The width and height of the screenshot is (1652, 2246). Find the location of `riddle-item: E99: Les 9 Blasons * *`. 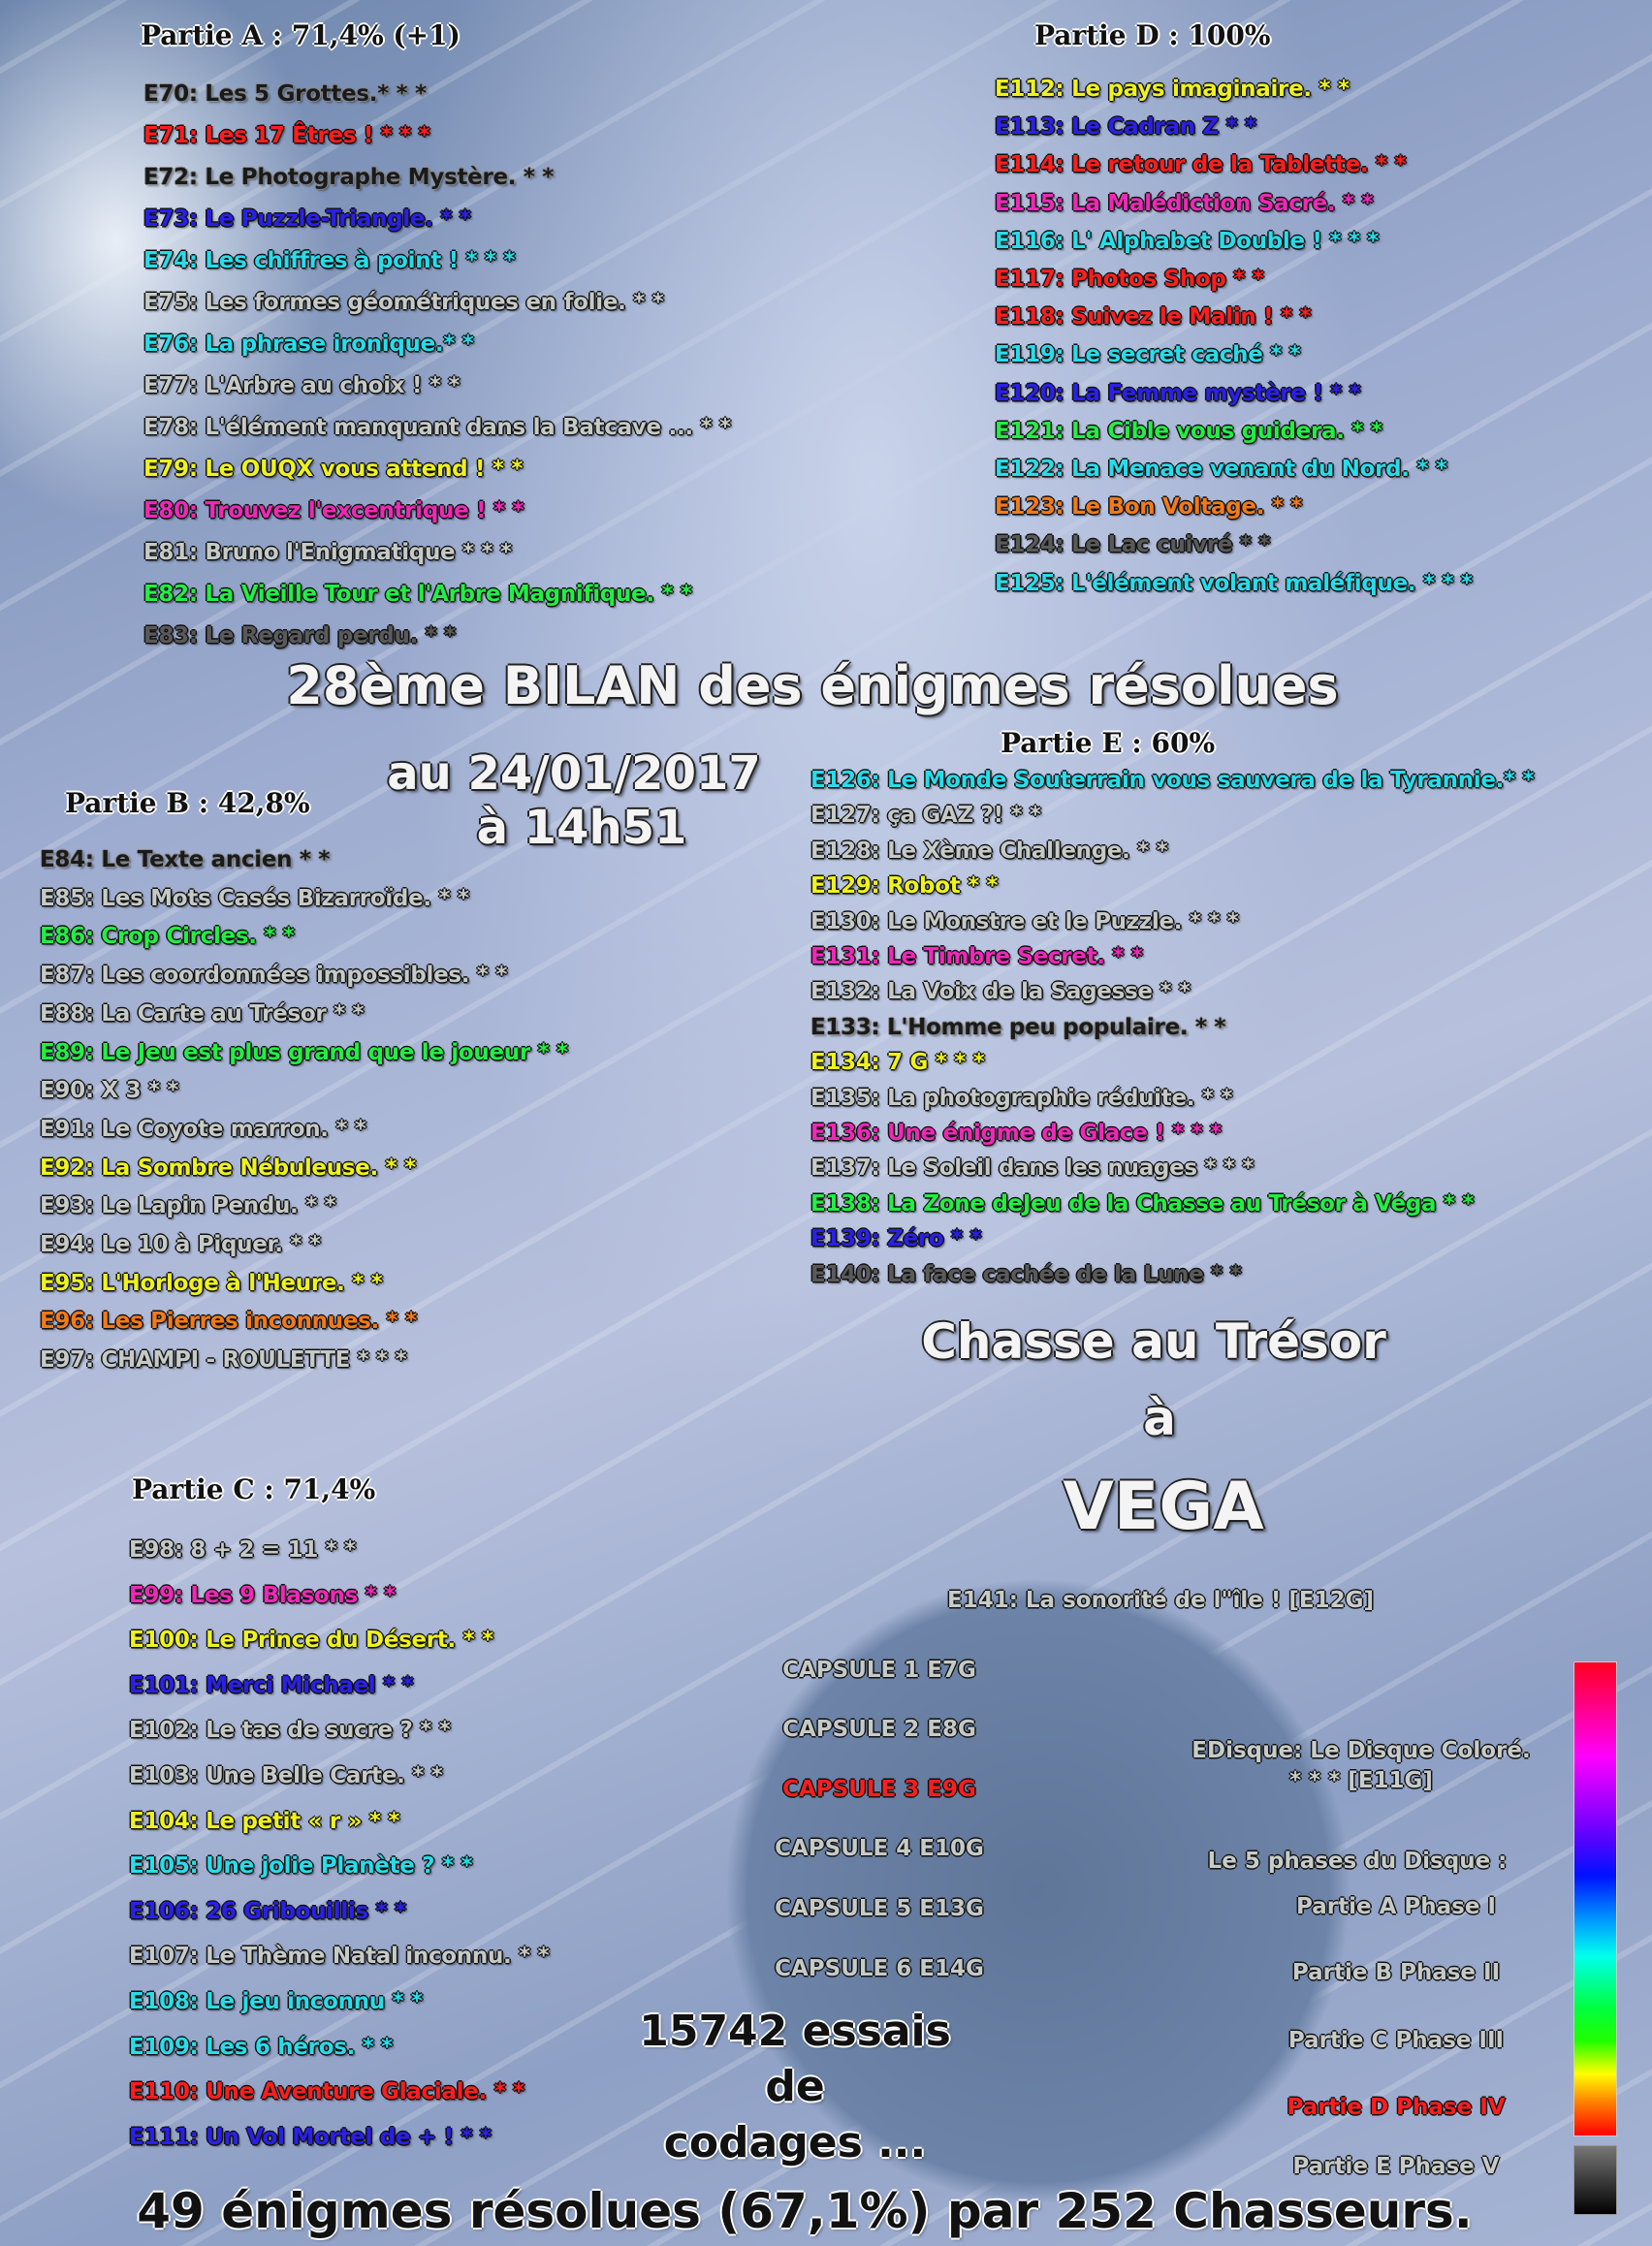

riddle-item: E99: Les 9 Blasons * * is located at coordinates (263, 1595).